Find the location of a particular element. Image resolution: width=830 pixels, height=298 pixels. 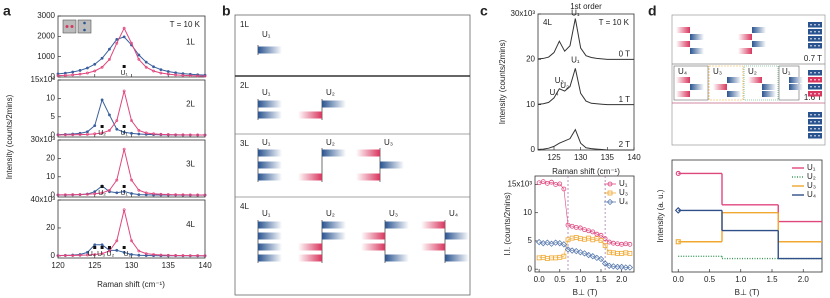

y-tick-label: 1000 is located at coordinates (46, 56).